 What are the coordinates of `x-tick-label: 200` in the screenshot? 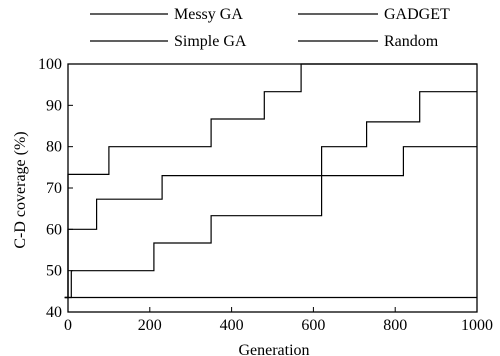 It's located at (150, 325).